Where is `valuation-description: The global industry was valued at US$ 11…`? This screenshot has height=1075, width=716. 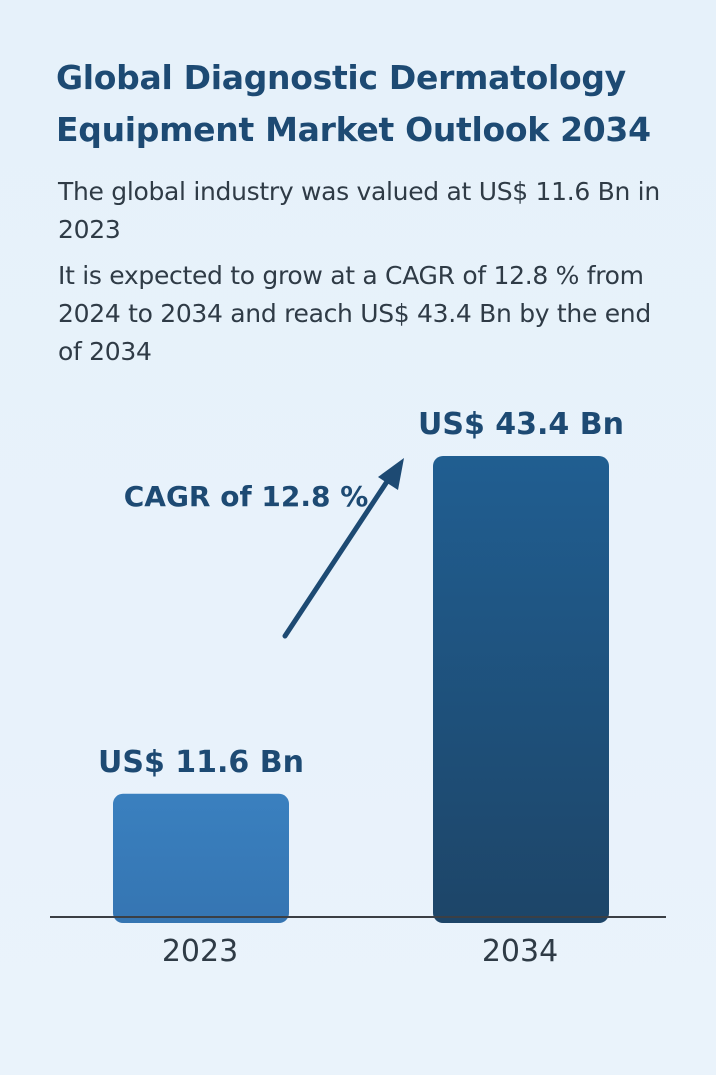
valuation-description: The global industry was valued at US$ 11… is located at coordinates (359, 210).